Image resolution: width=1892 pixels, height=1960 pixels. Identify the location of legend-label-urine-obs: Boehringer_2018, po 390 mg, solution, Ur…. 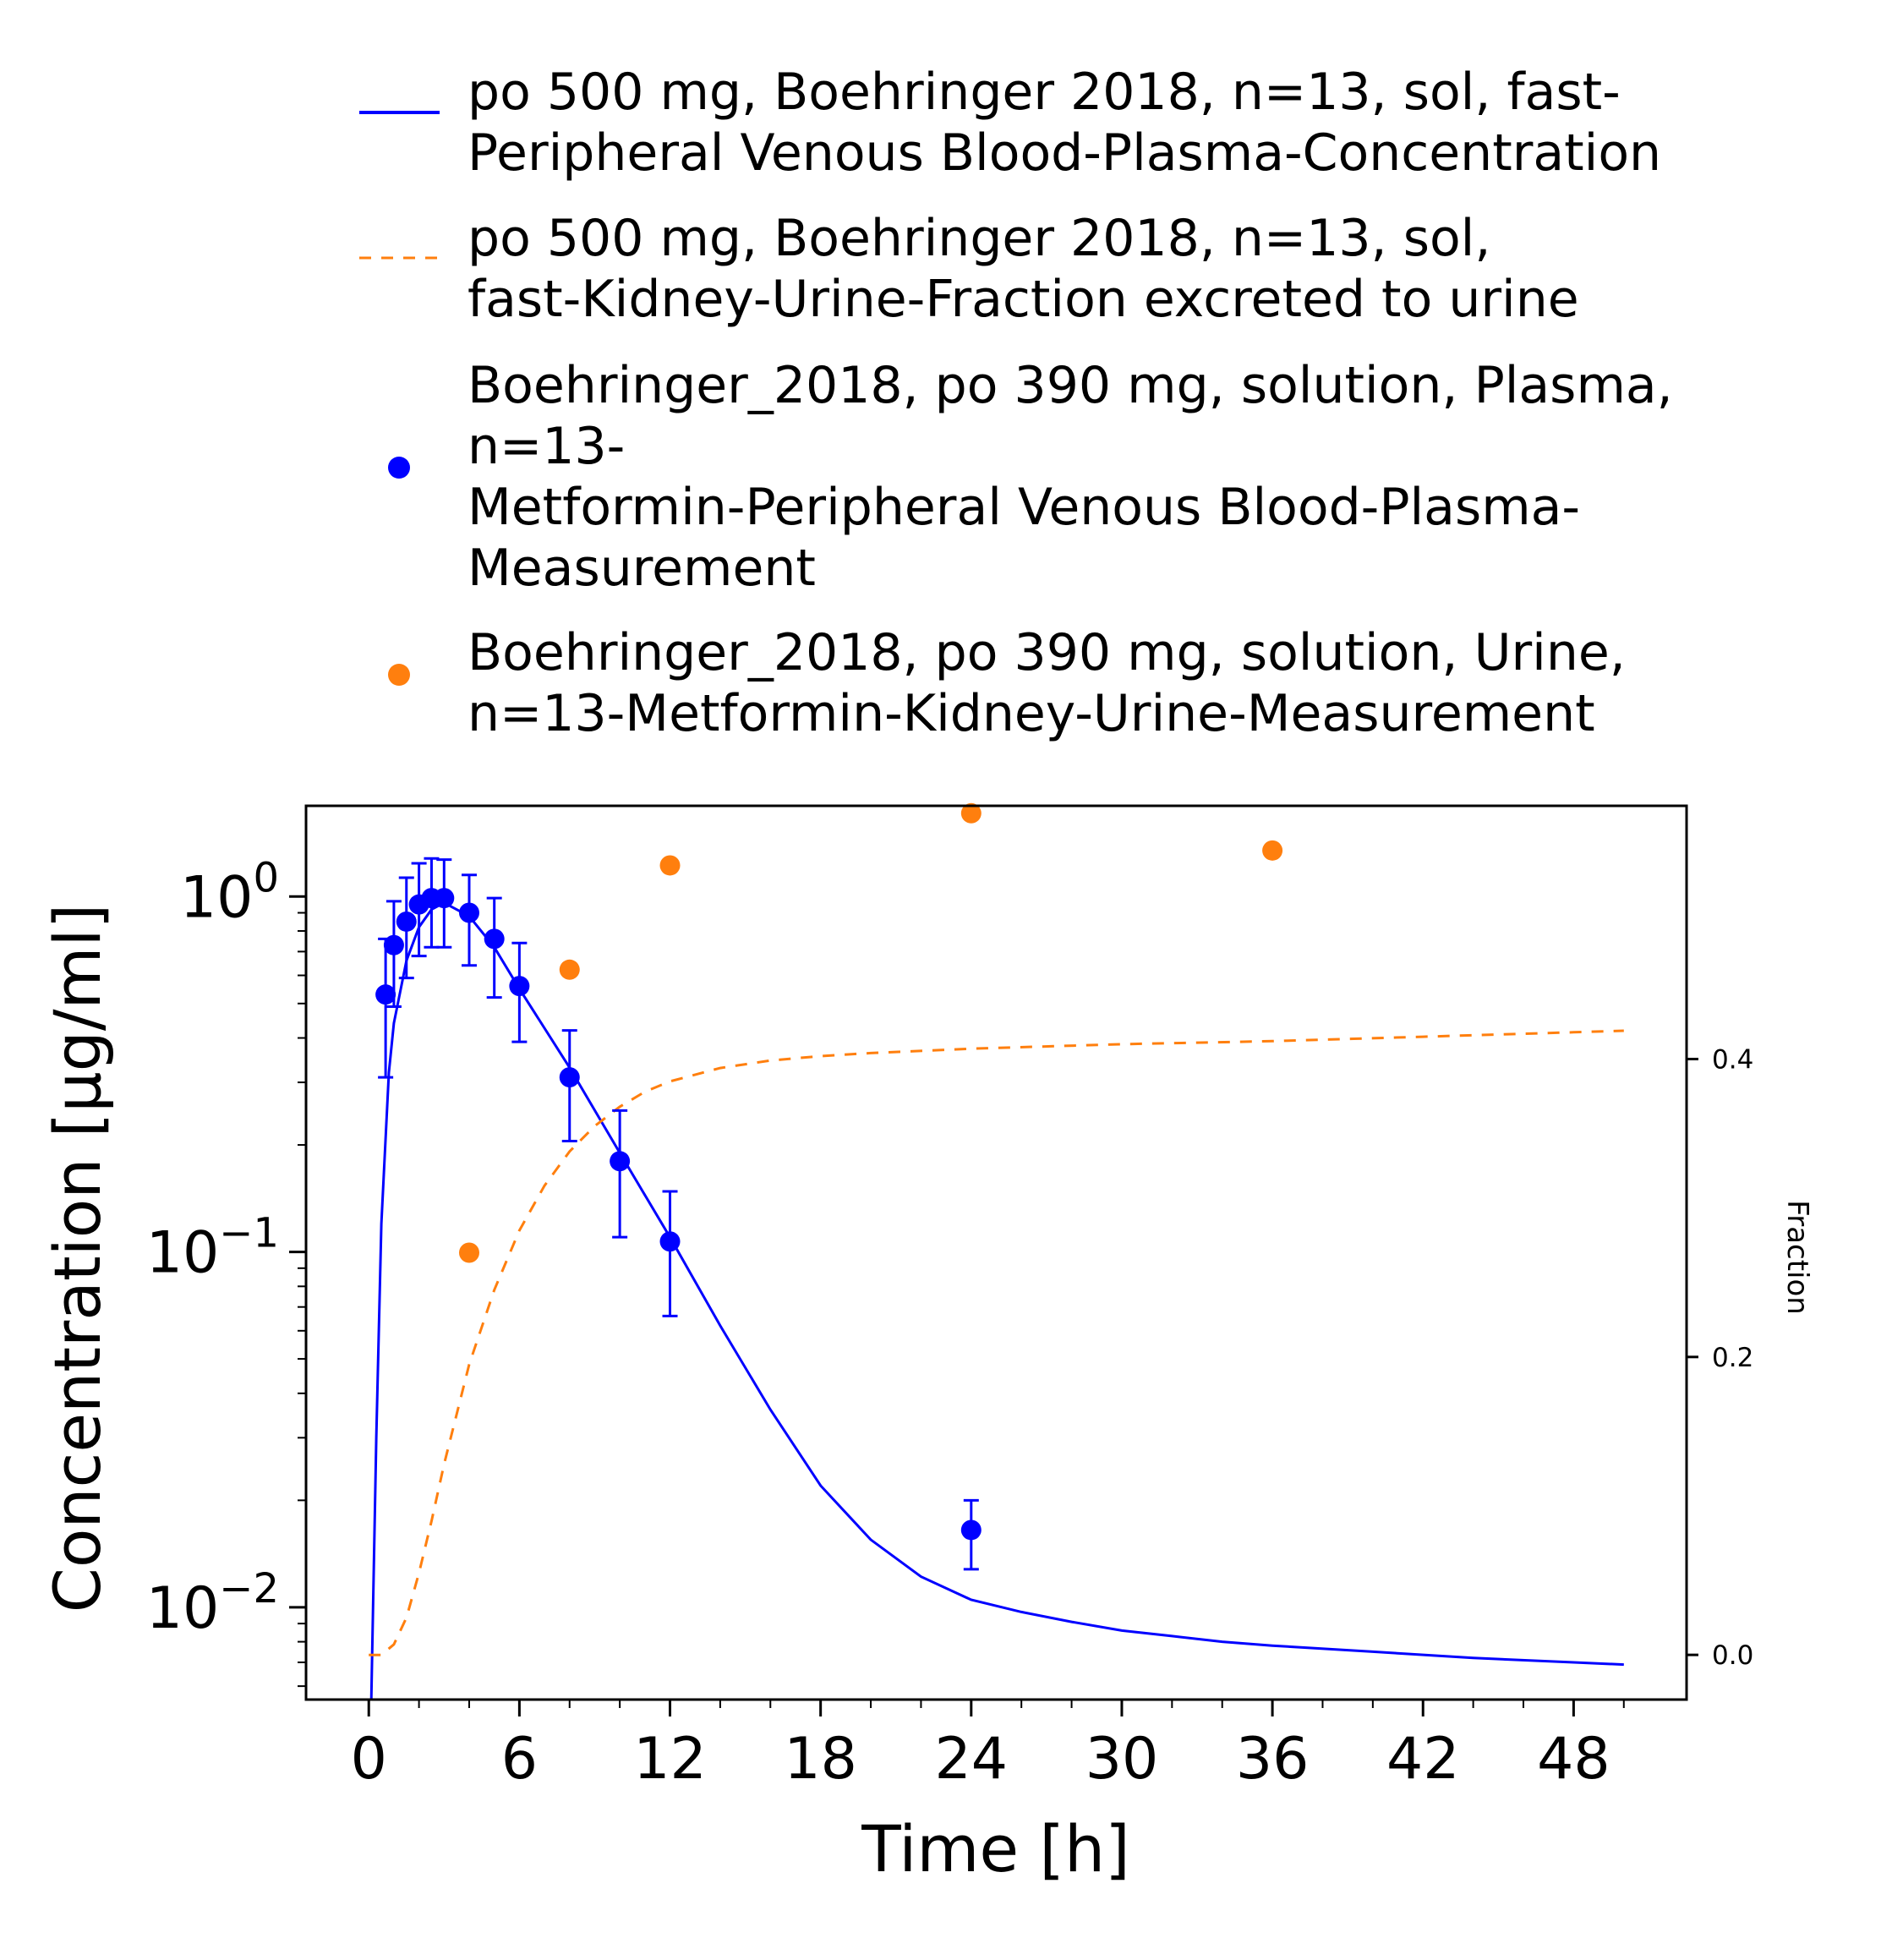
(1047, 683).